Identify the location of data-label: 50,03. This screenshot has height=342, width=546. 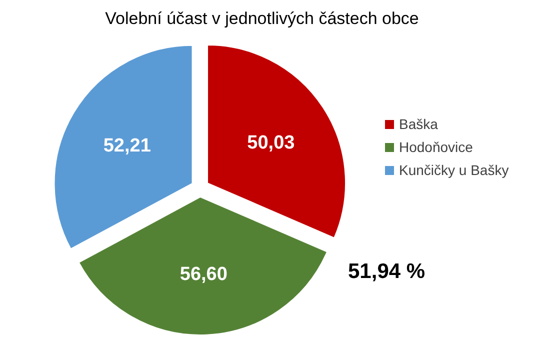
(271, 143).